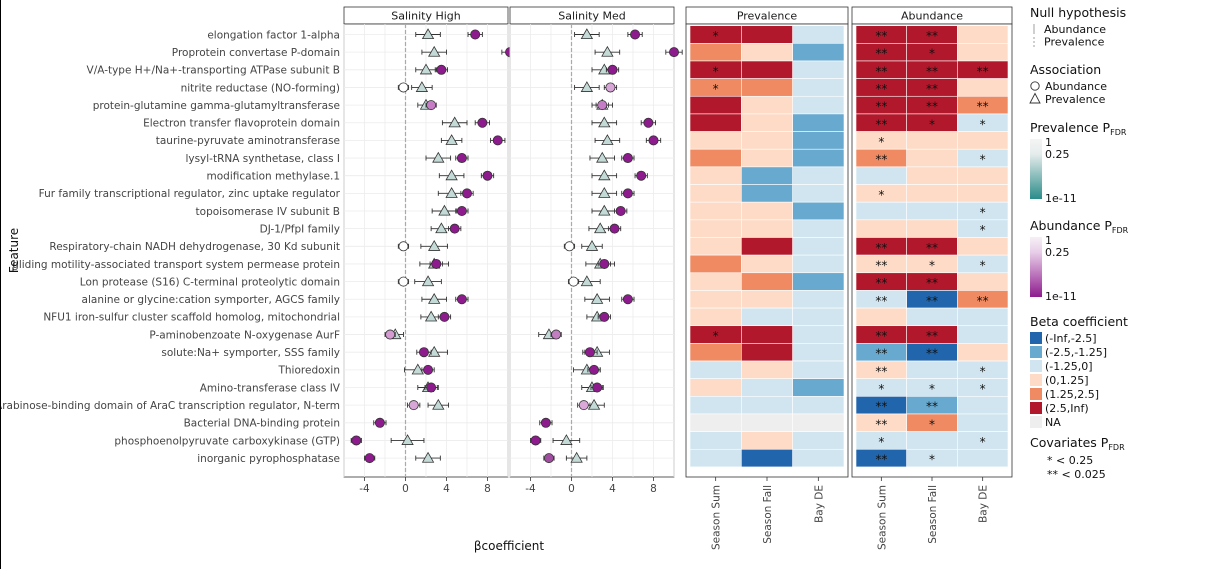  What do you see at coordinates (227, 441) in the screenshot?
I see `feature-label: phosphoenolpyruvate carboxykinase (GTP)` at bounding box center [227, 441].